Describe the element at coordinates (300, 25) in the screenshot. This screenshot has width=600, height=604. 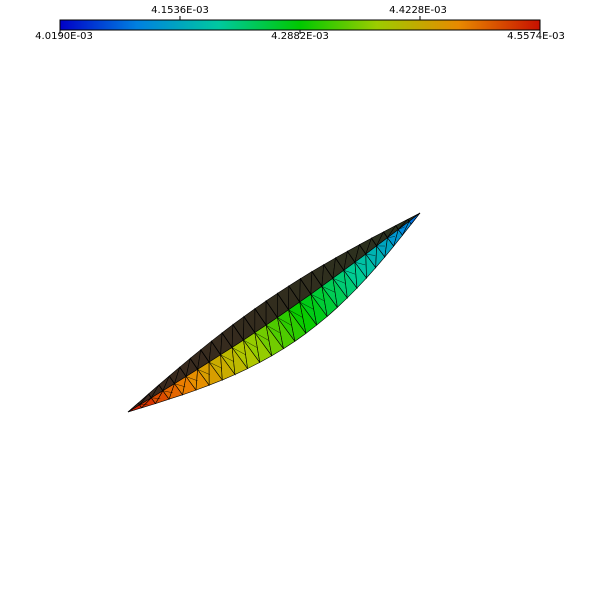
I see `color-bar` at that location.